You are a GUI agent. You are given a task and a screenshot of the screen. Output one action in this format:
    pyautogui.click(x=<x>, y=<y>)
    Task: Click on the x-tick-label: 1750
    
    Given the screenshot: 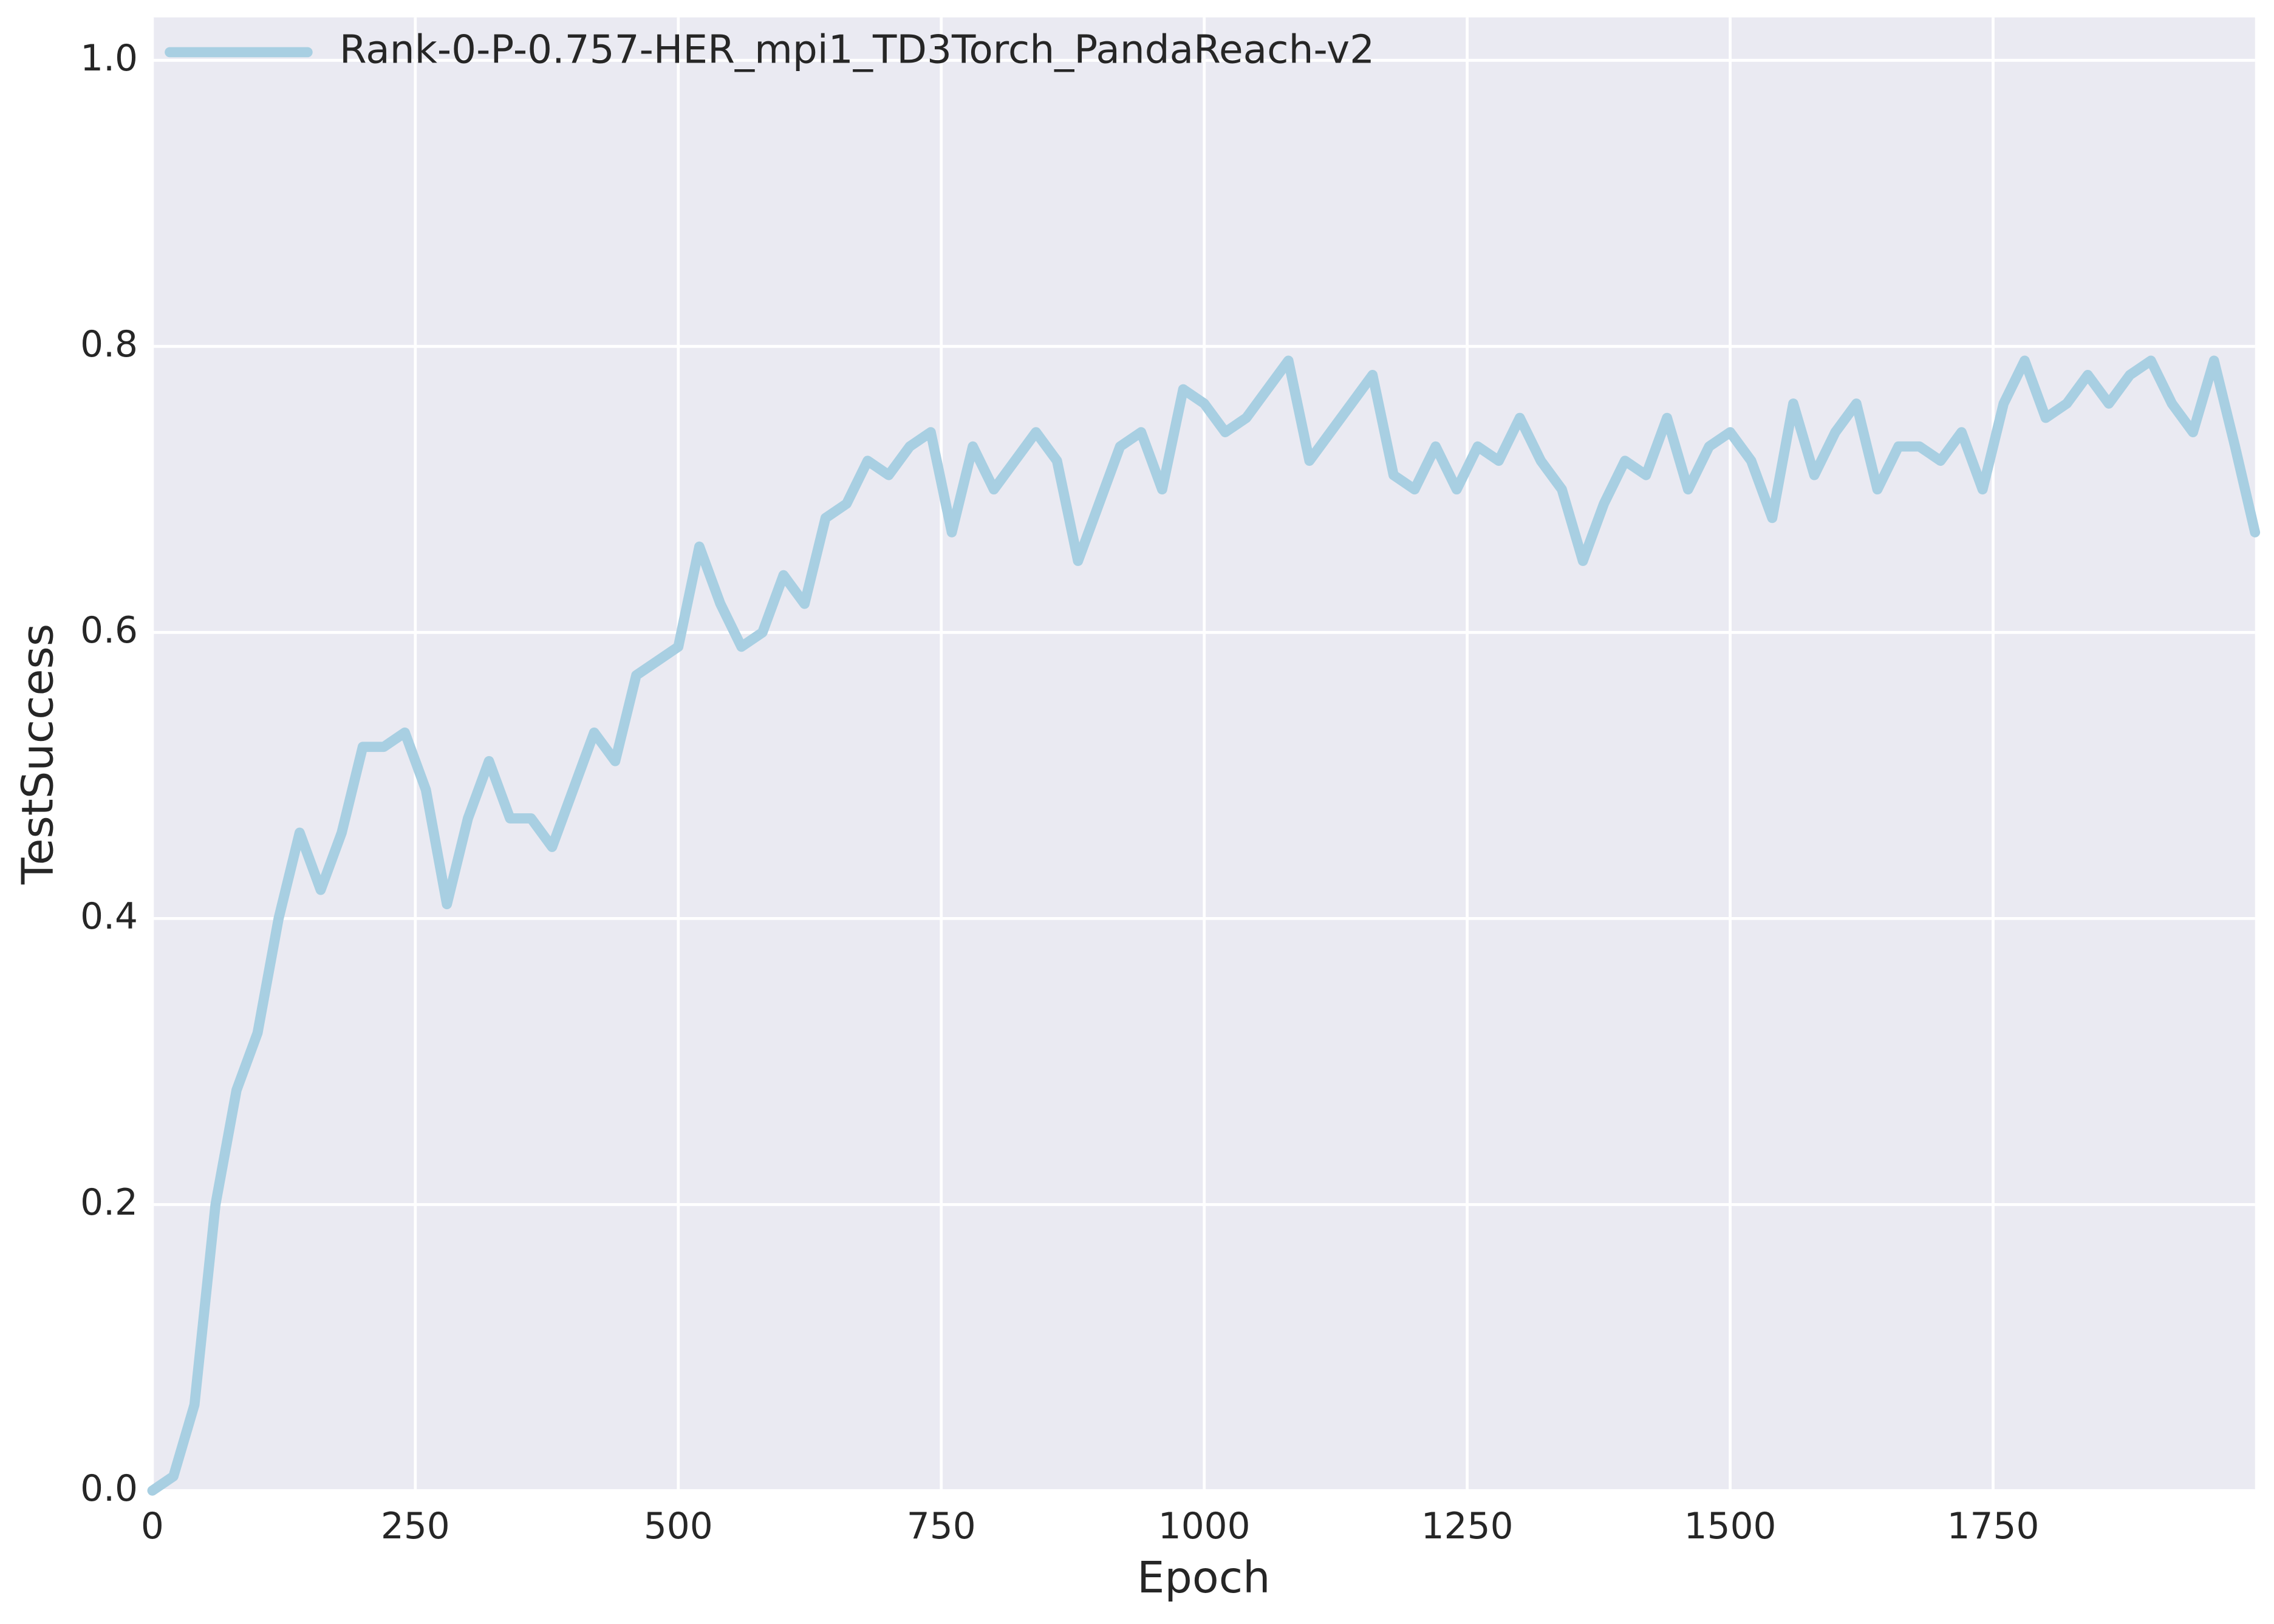 What is the action you would take?
    pyautogui.click(x=1993, y=1526)
    